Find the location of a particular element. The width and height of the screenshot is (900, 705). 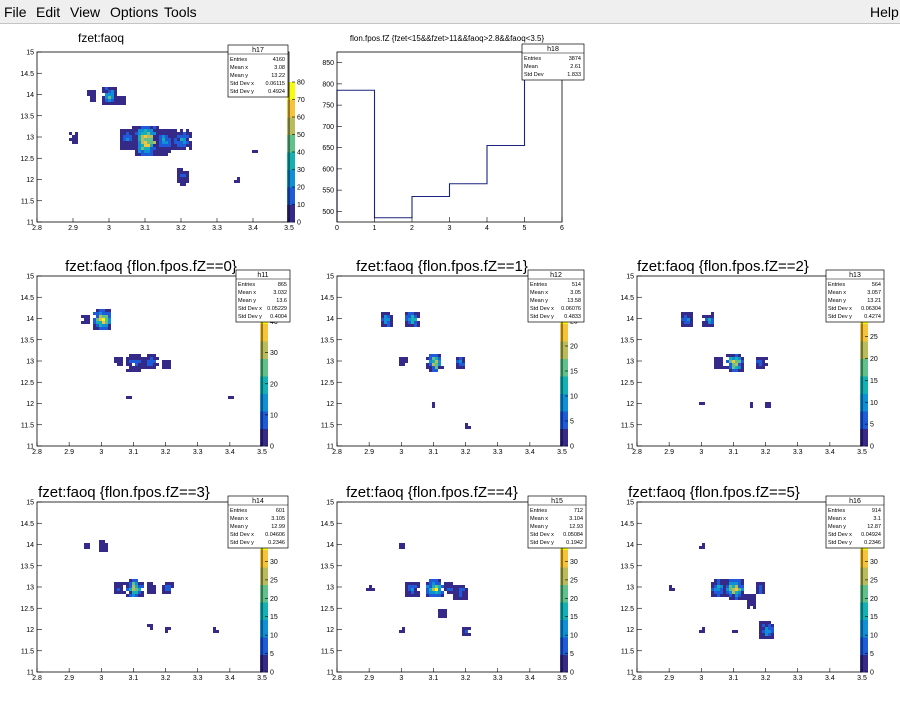

y-tick-label: 13.5 is located at coordinates (27, 116).